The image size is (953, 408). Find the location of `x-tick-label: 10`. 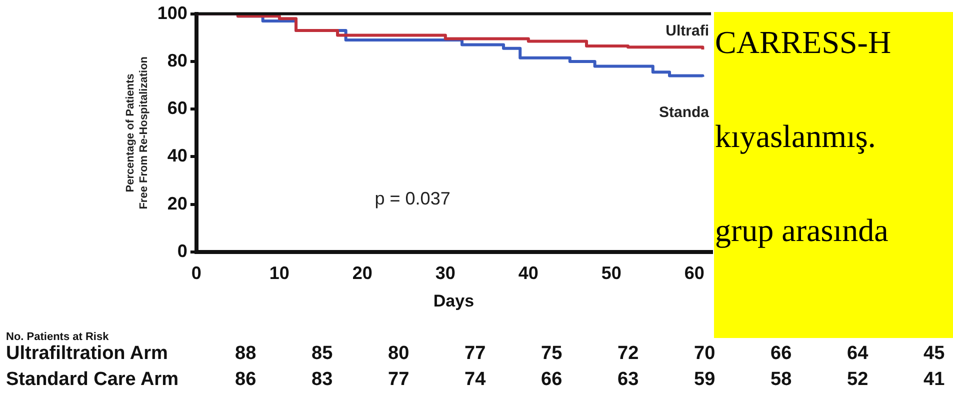

x-tick-label: 10 is located at coordinates (279, 272).